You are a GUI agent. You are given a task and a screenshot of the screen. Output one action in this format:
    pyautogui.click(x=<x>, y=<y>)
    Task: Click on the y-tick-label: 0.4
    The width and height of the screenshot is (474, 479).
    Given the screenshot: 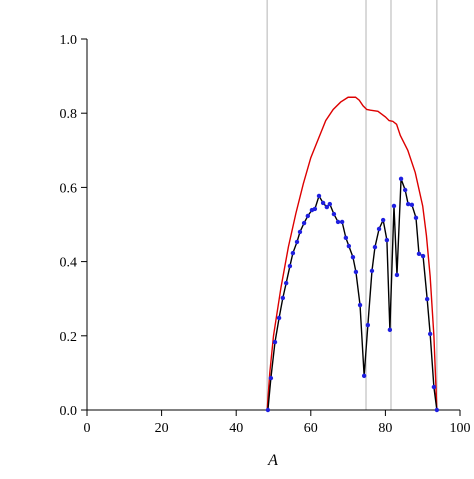 What is the action you would take?
    pyautogui.click(x=69, y=263)
    